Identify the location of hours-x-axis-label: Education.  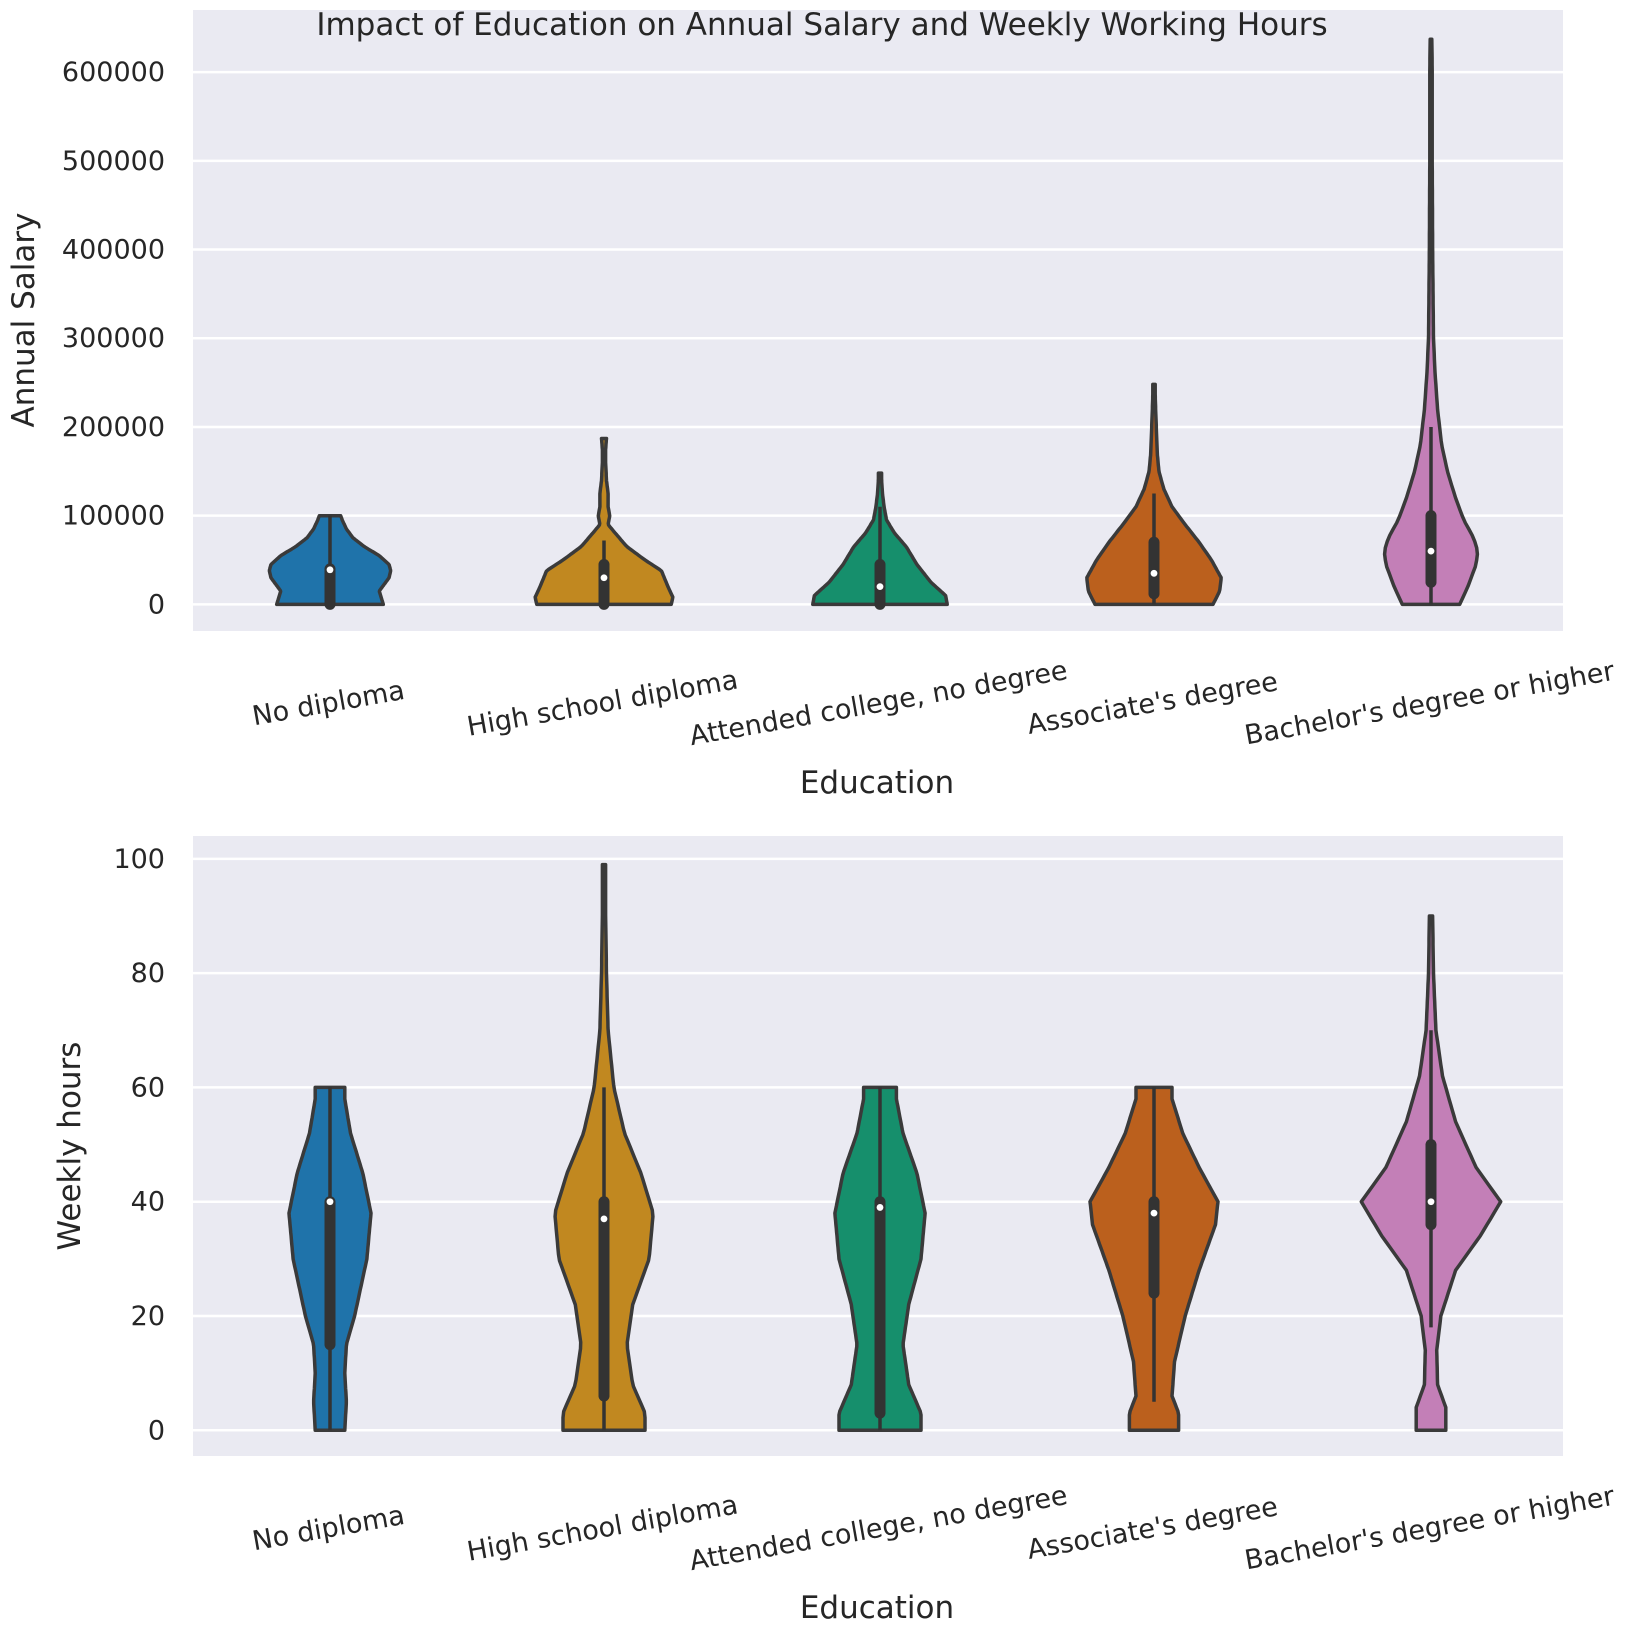
(877, 1608).